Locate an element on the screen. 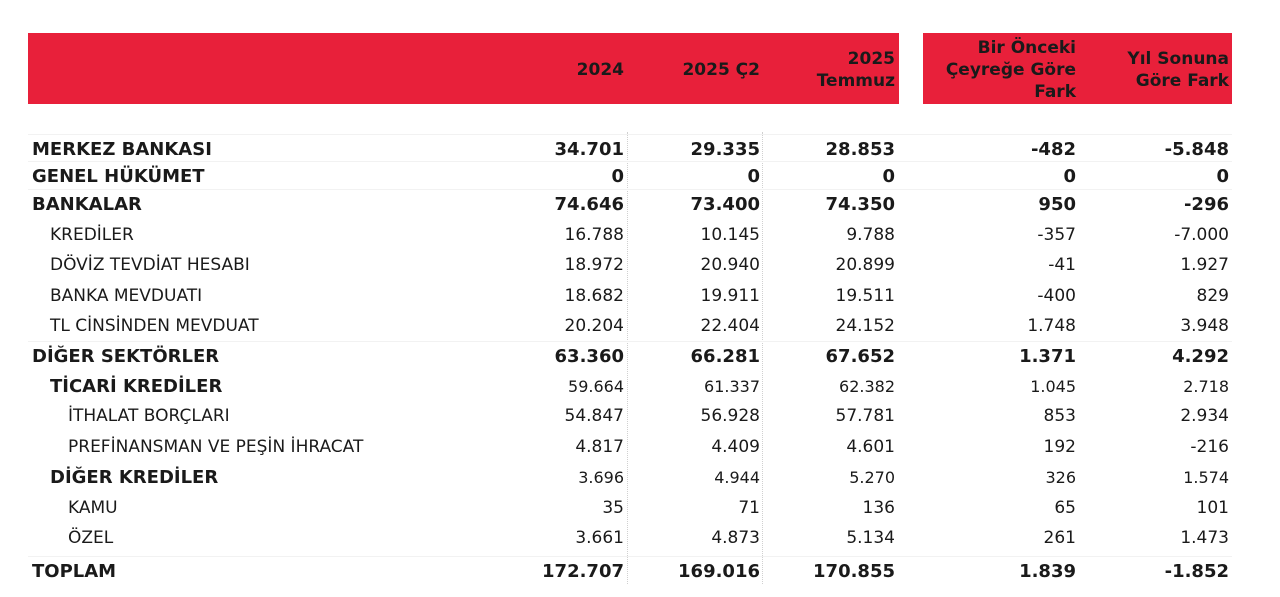 This screenshot has height=597, width=1280. cell-value: 74.350 is located at coordinates (860, 204).